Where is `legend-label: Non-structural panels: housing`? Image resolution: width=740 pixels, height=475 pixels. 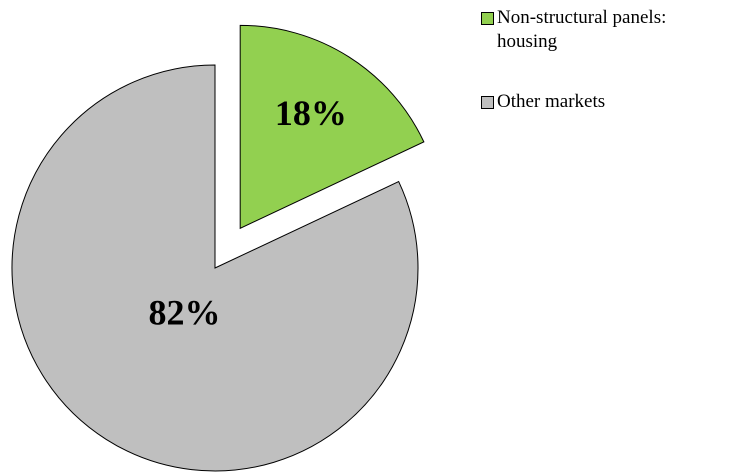 legend-label: Non-structural panels: housing is located at coordinates (582, 29).